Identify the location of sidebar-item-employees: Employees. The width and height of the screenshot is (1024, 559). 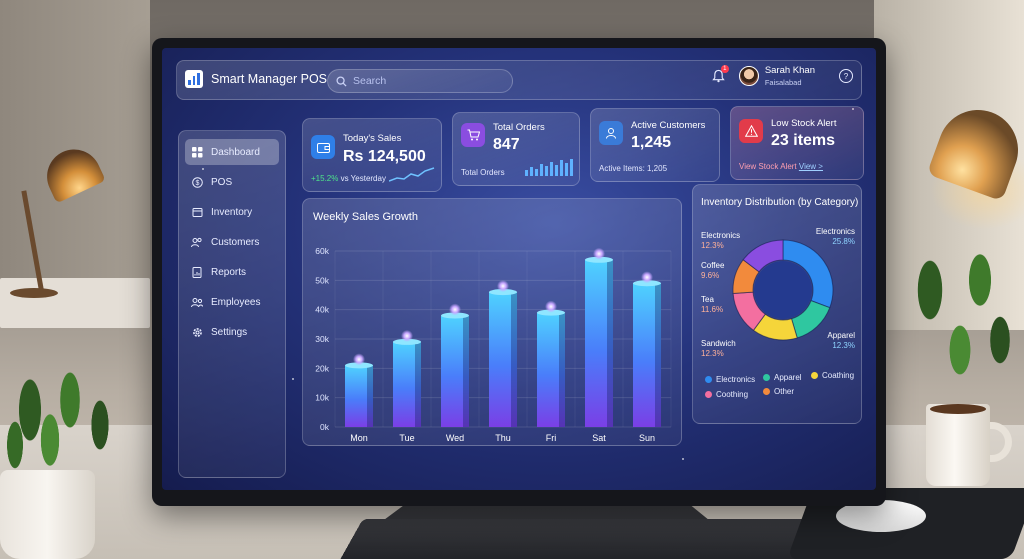
(232, 302).